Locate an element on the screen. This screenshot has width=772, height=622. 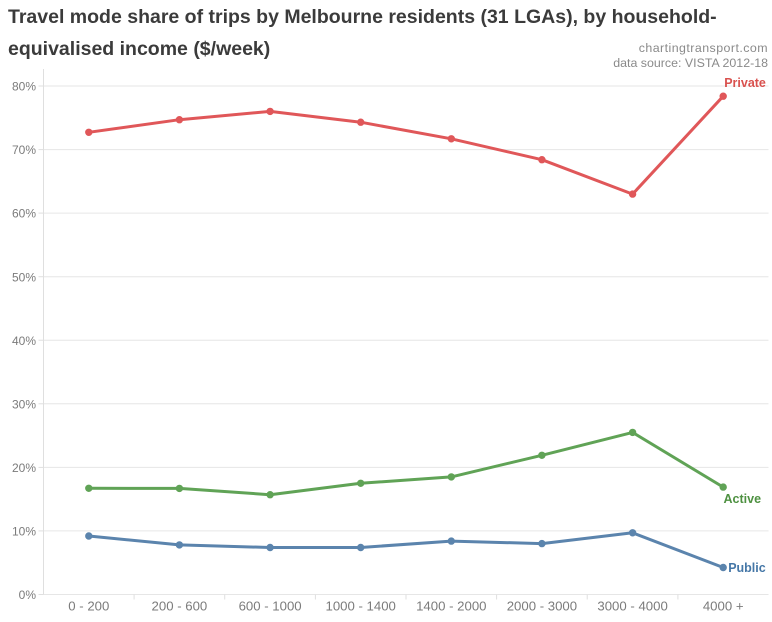
svg-text: Public is located at coordinates (747, 568).